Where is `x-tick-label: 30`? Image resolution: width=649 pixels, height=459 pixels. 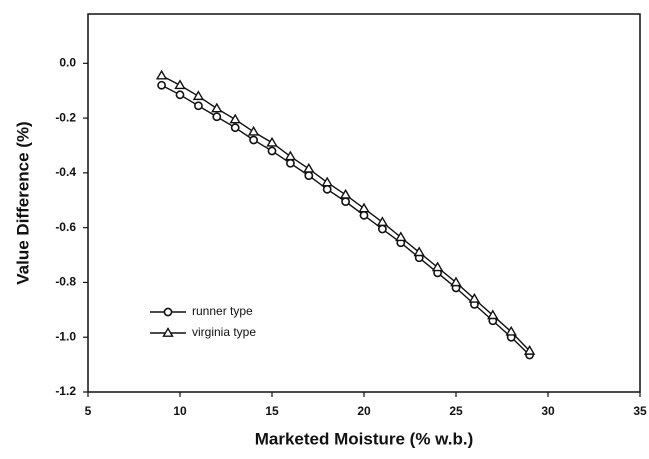
x-tick-label: 30 is located at coordinates (548, 411).